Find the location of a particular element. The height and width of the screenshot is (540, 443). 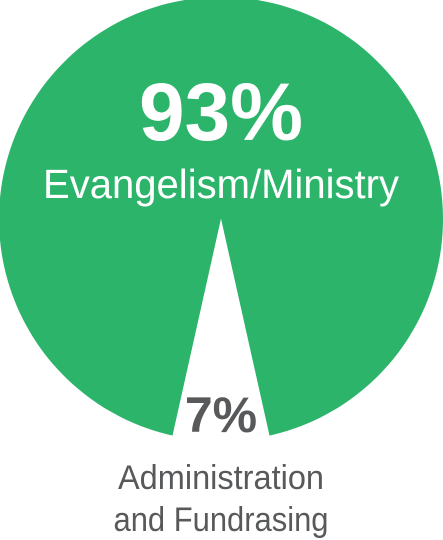

pie-slice-administration is located at coordinates (221, 330).